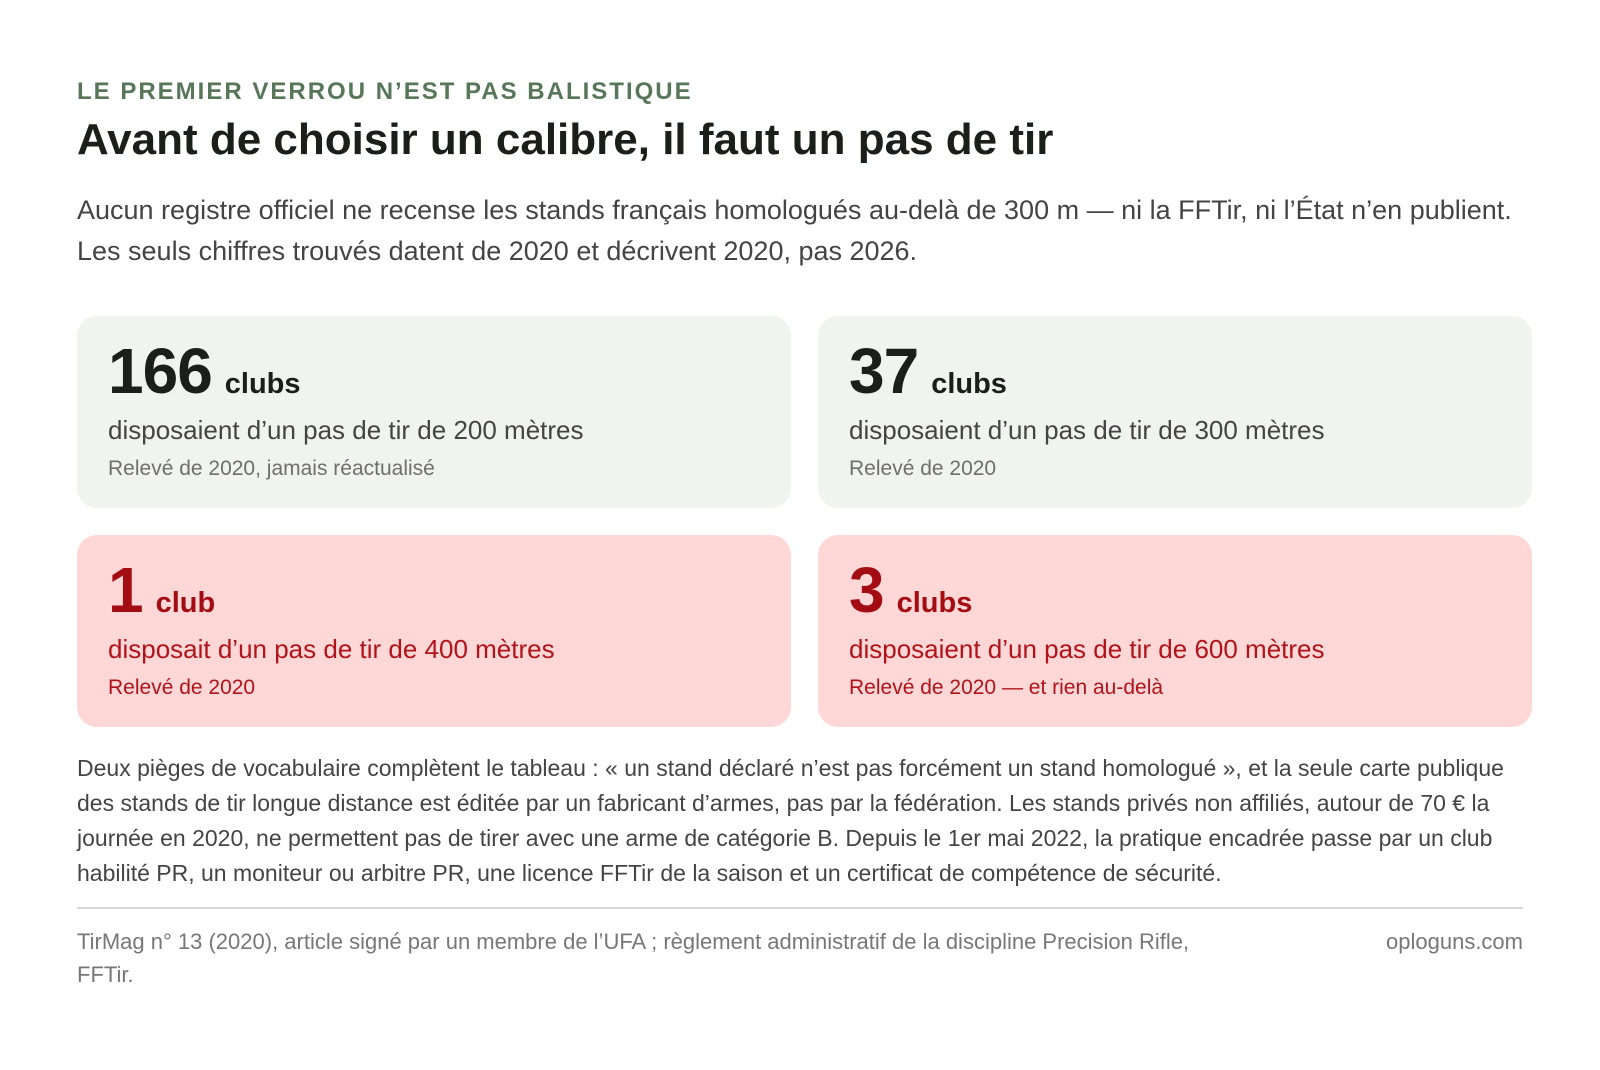 The width and height of the screenshot is (1600, 1070). Describe the element at coordinates (867, 590) in the screenshot. I see `stat-number: 3` at that location.